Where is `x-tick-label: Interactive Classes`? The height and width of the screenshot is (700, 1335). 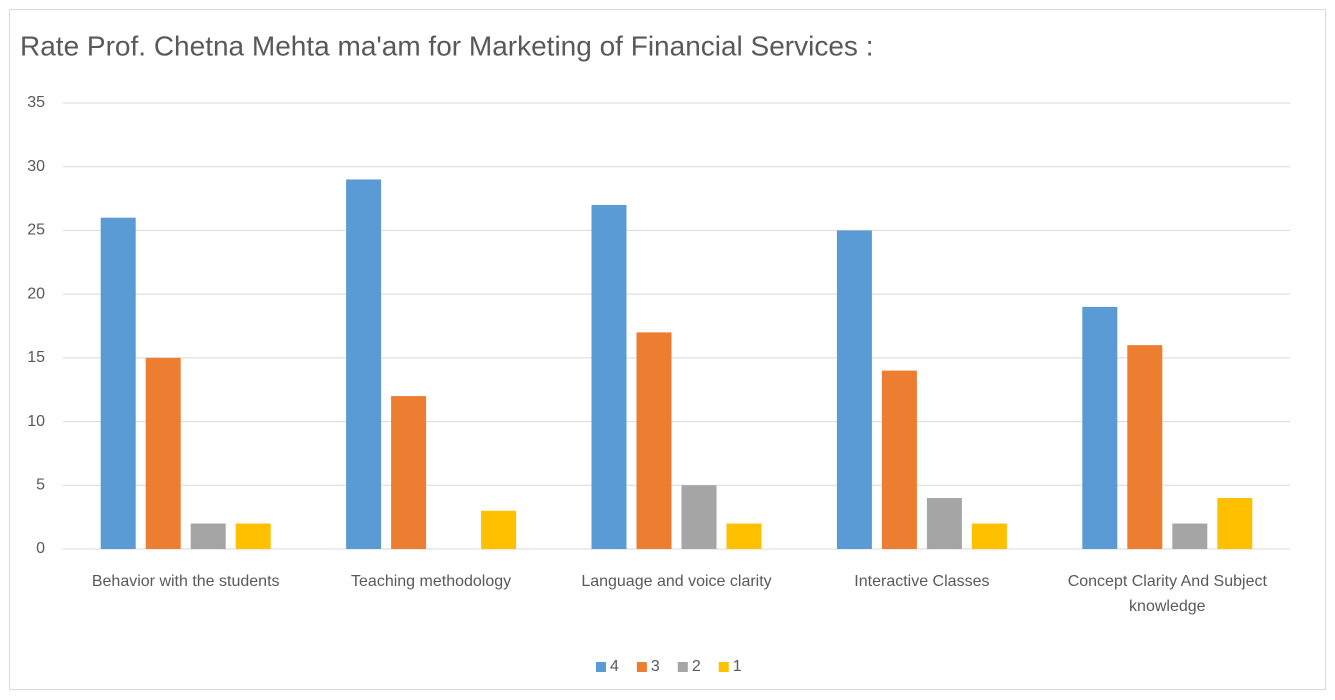 x-tick-label: Interactive Classes is located at coordinates (922, 581).